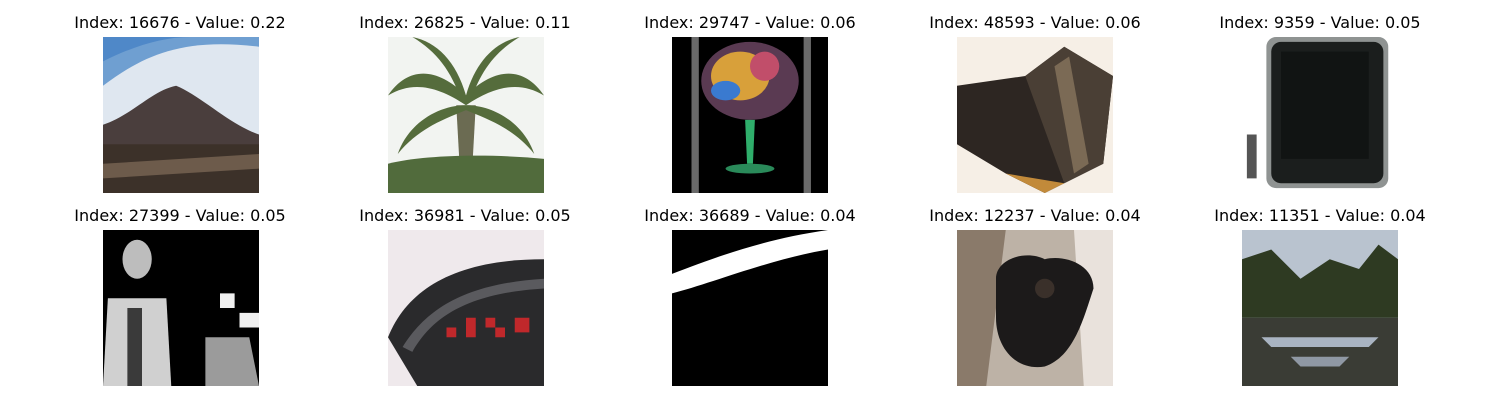 The height and width of the screenshot is (400, 1500). What do you see at coordinates (466, 308) in the screenshot?
I see `thumbnail-alarm-clock` at bounding box center [466, 308].